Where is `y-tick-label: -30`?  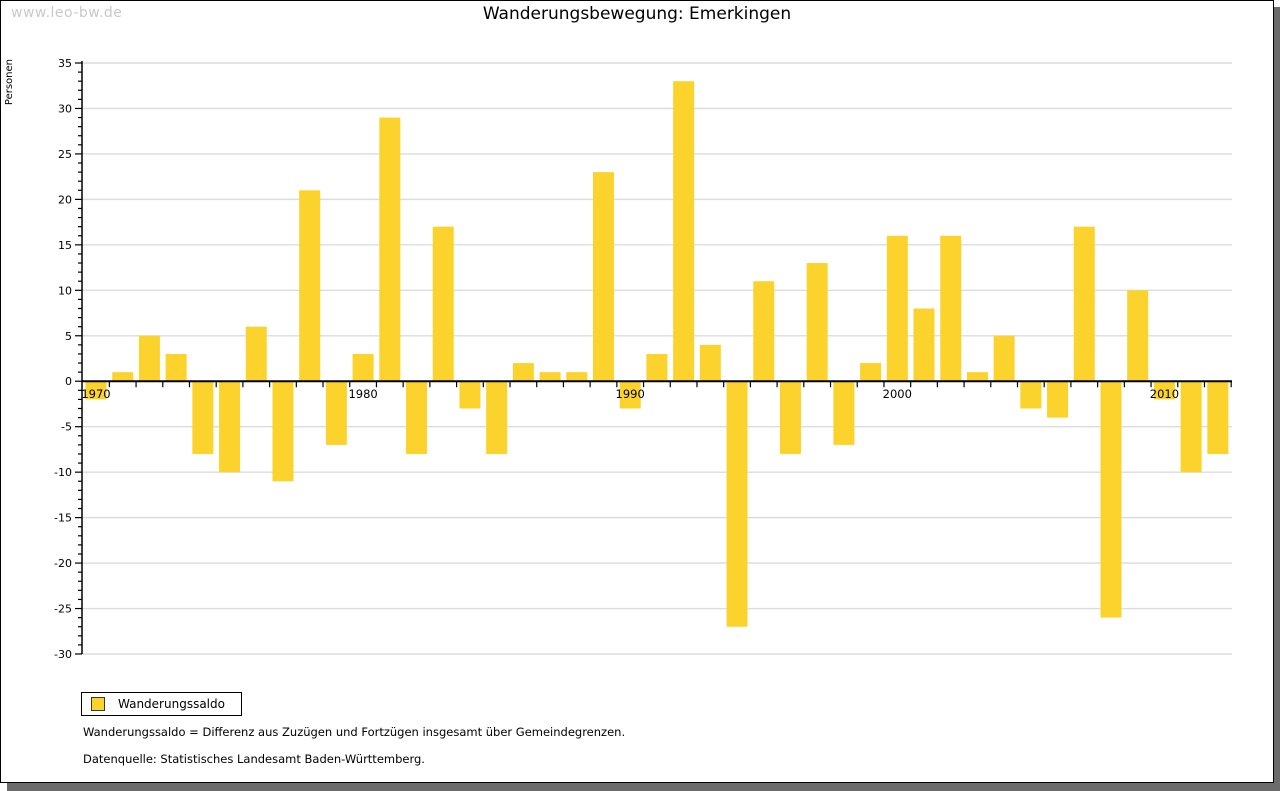 y-tick-label: -30 is located at coordinates (63, 654).